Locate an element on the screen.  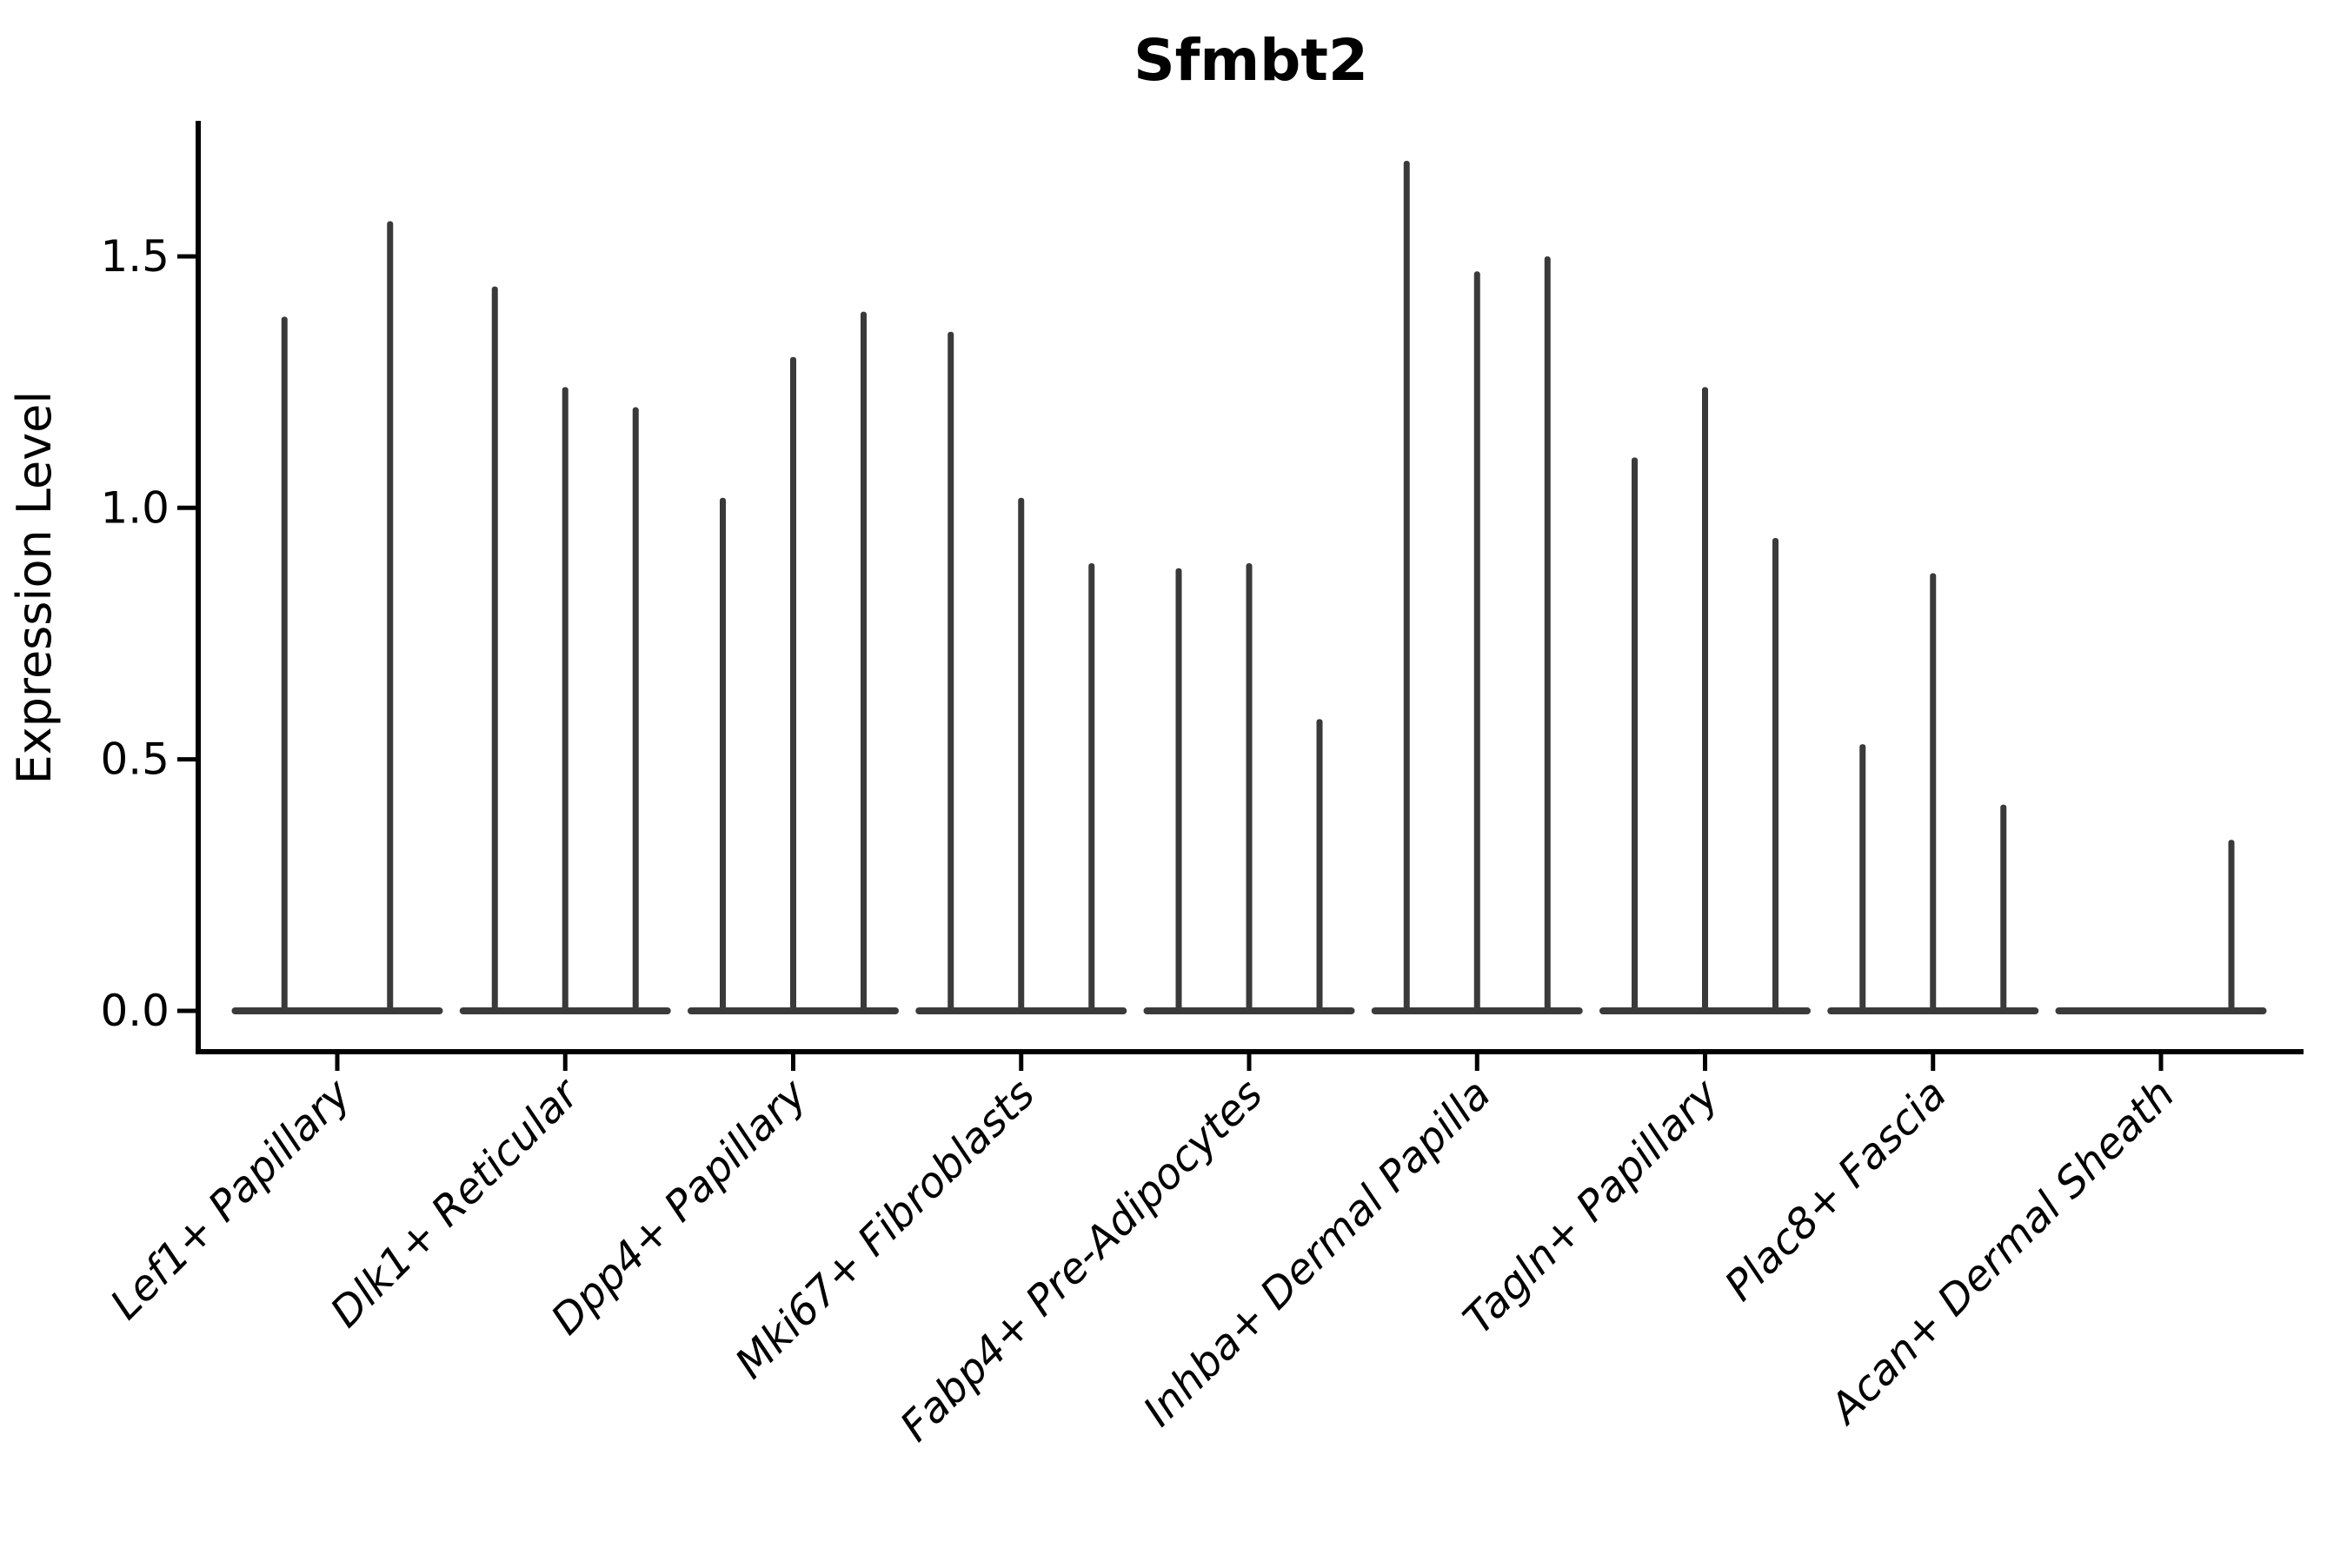
x-axis-label: Plac8+ Fascia is located at coordinates (1837, 1190).